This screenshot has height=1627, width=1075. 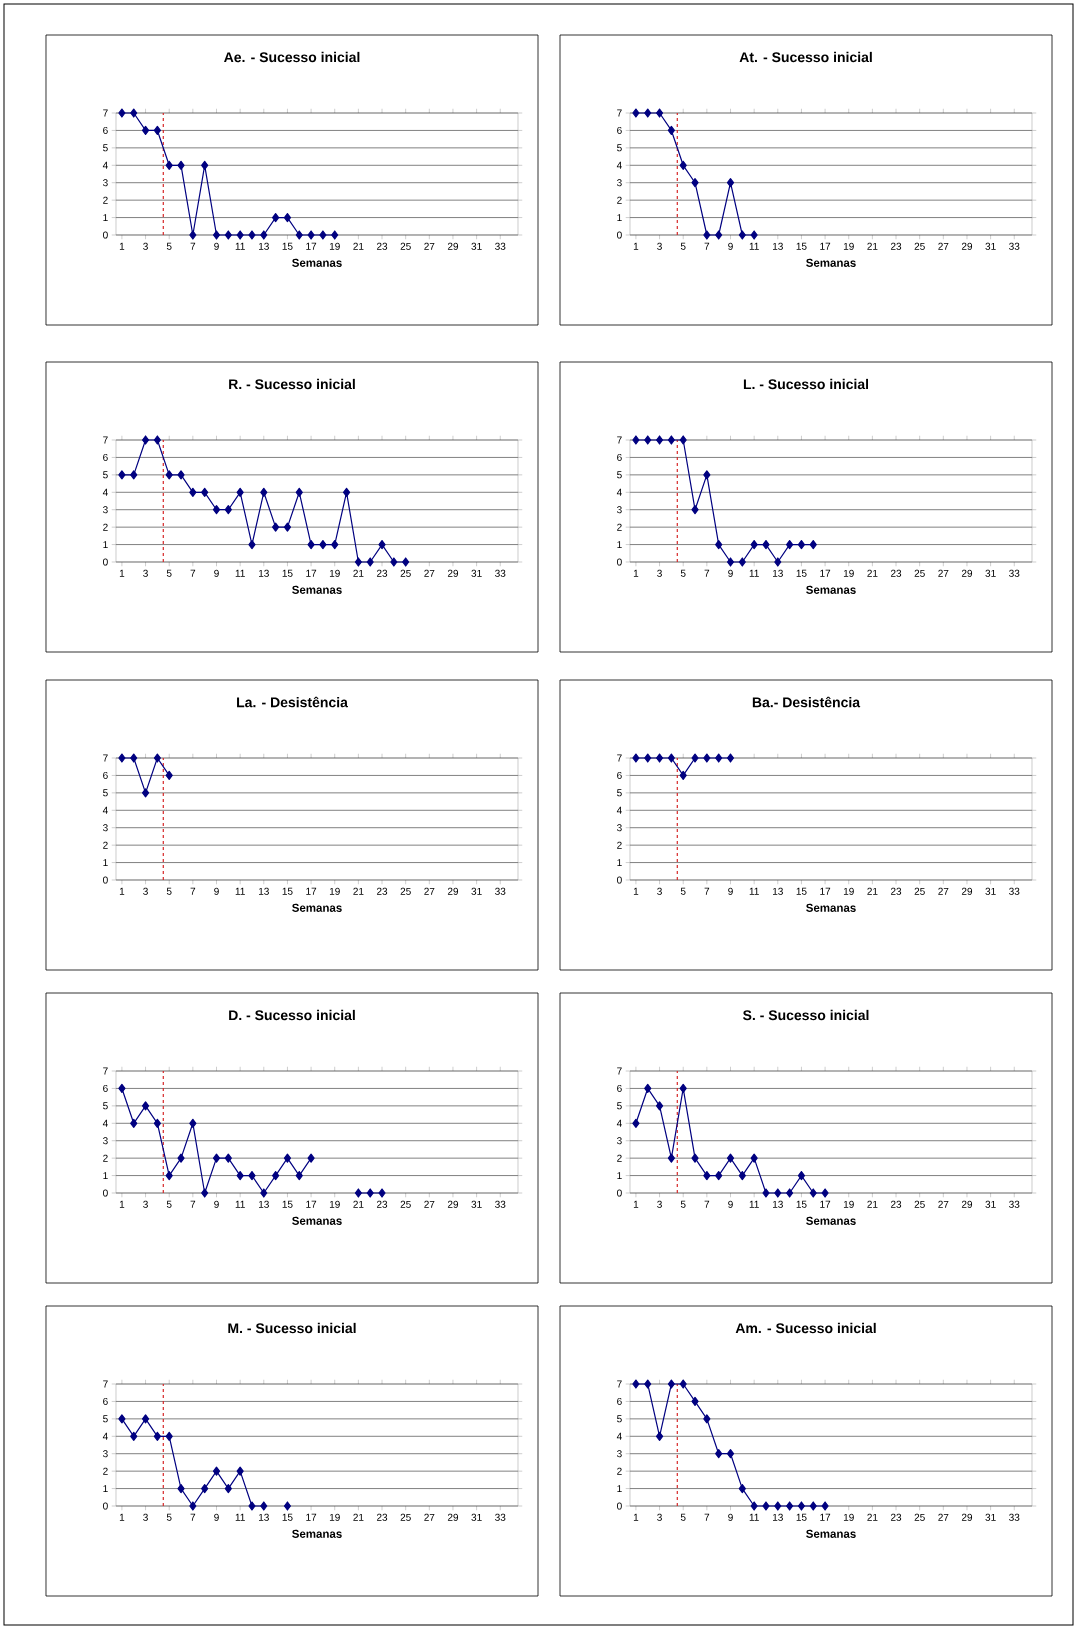 What do you see at coordinates (801, 1517) in the screenshot?
I see `x-tick-label: 15` at bounding box center [801, 1517].